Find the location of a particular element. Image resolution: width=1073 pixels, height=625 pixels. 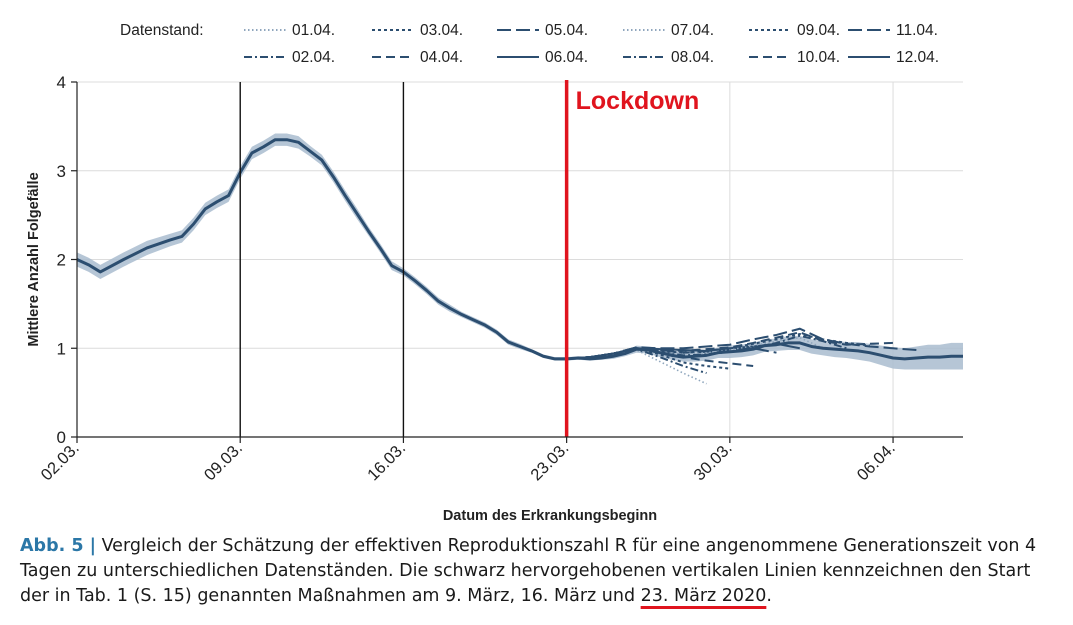

legend-label-08.04.: 08.04. is located at coordinates (692, 57).